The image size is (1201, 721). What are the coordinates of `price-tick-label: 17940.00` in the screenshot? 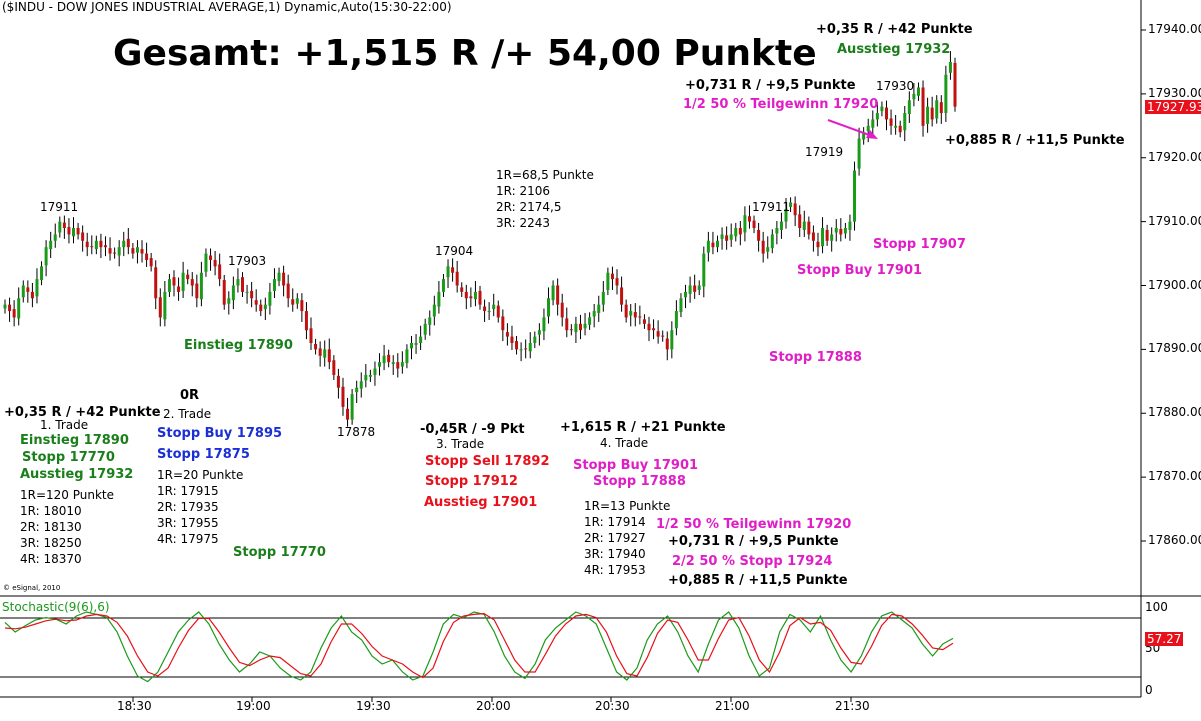 It's located at (1174, 29).